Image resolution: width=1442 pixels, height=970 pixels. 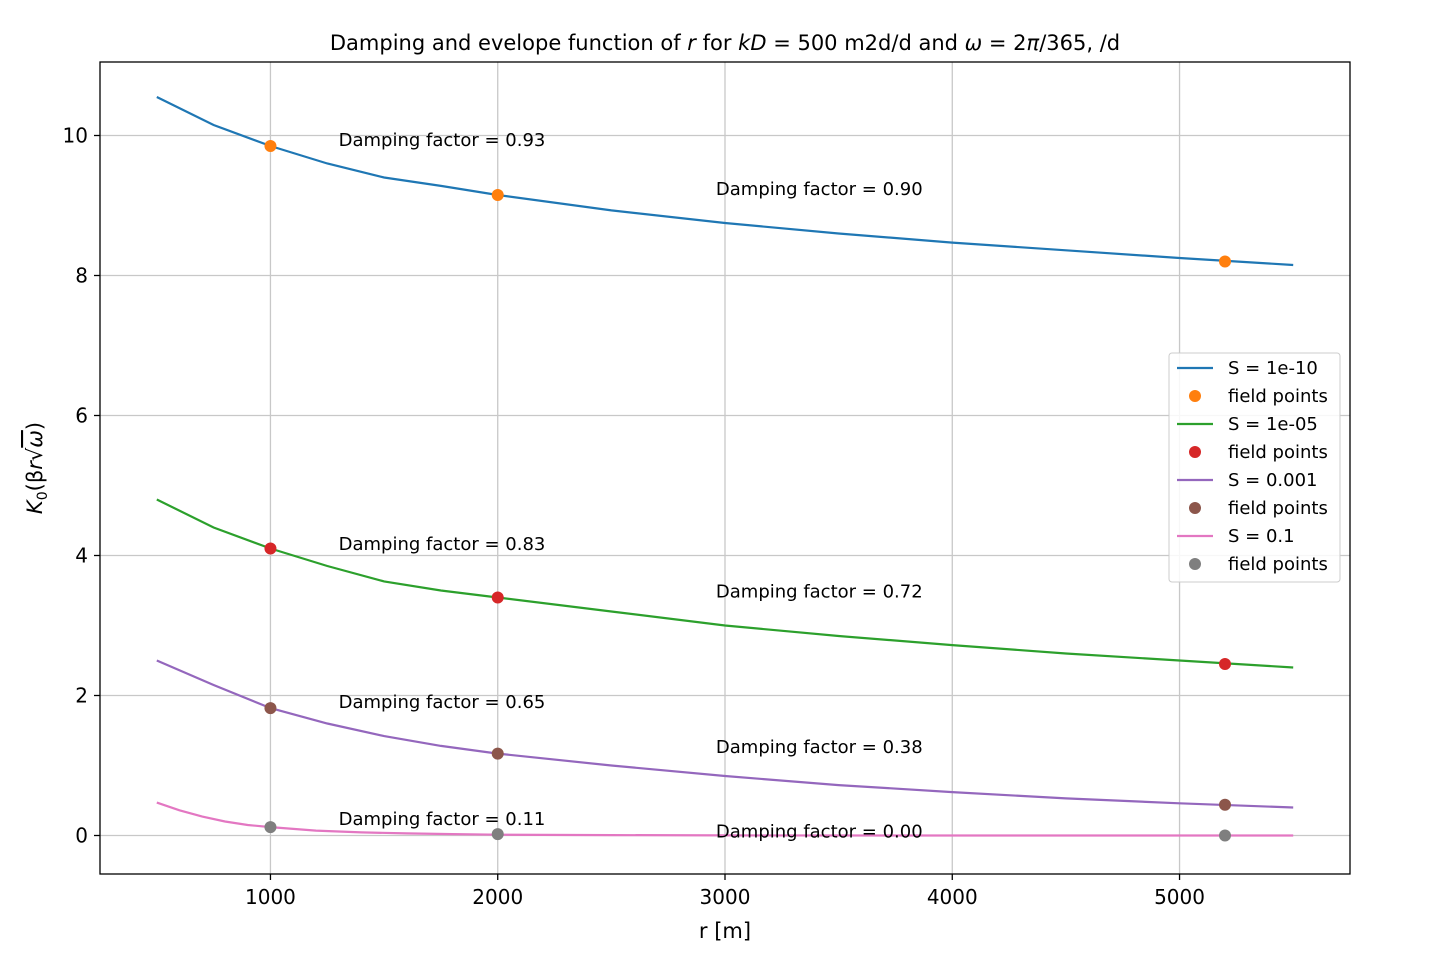 What do you see at coordinates (725, 897) in the screenshot?
I see `x-tick-label-3000: 3000` at bounding box center [725, 897].